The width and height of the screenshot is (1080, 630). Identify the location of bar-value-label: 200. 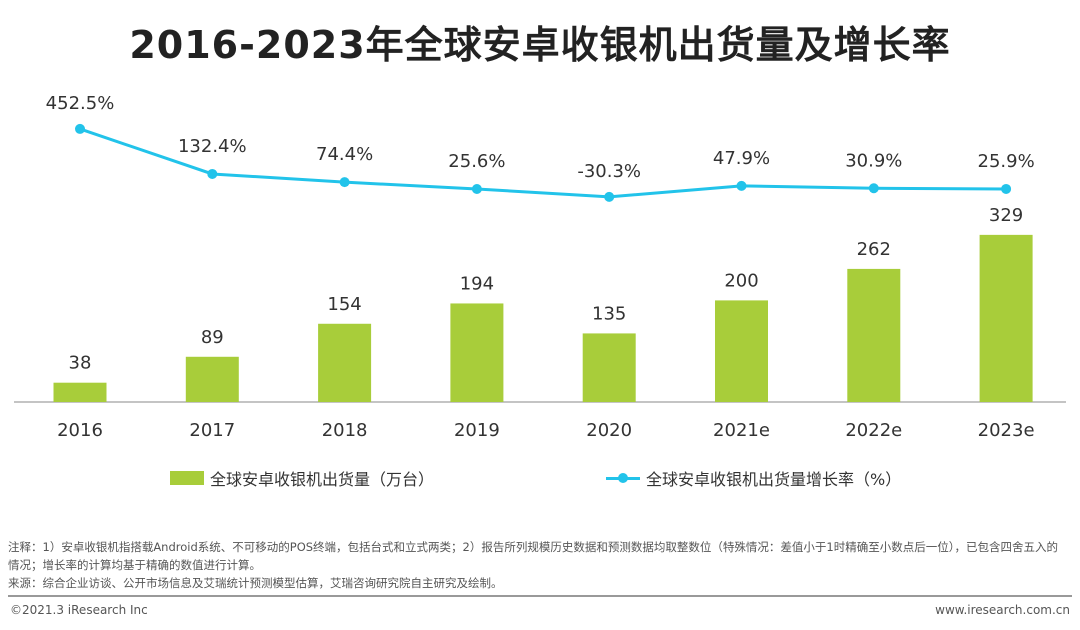
(741, 280).